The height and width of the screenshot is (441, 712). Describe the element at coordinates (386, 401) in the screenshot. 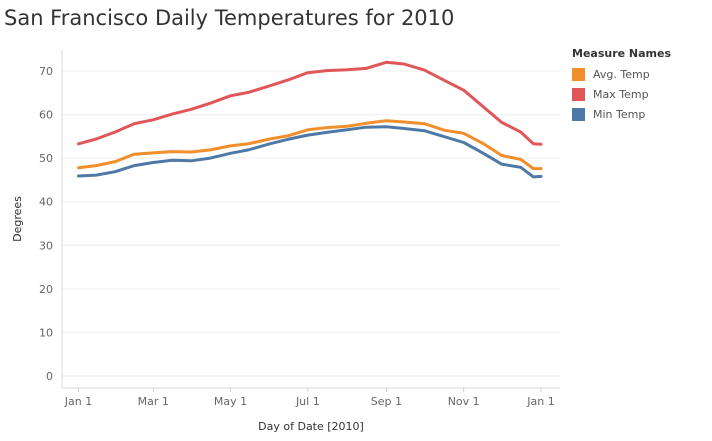

I see `x-tick-label: Sep 1` at that location.